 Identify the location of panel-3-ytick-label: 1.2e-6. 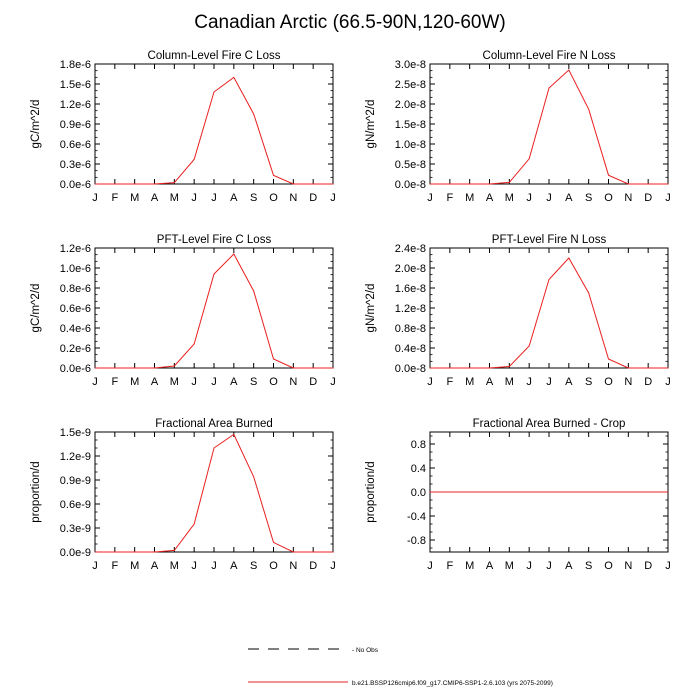
(75, 249).